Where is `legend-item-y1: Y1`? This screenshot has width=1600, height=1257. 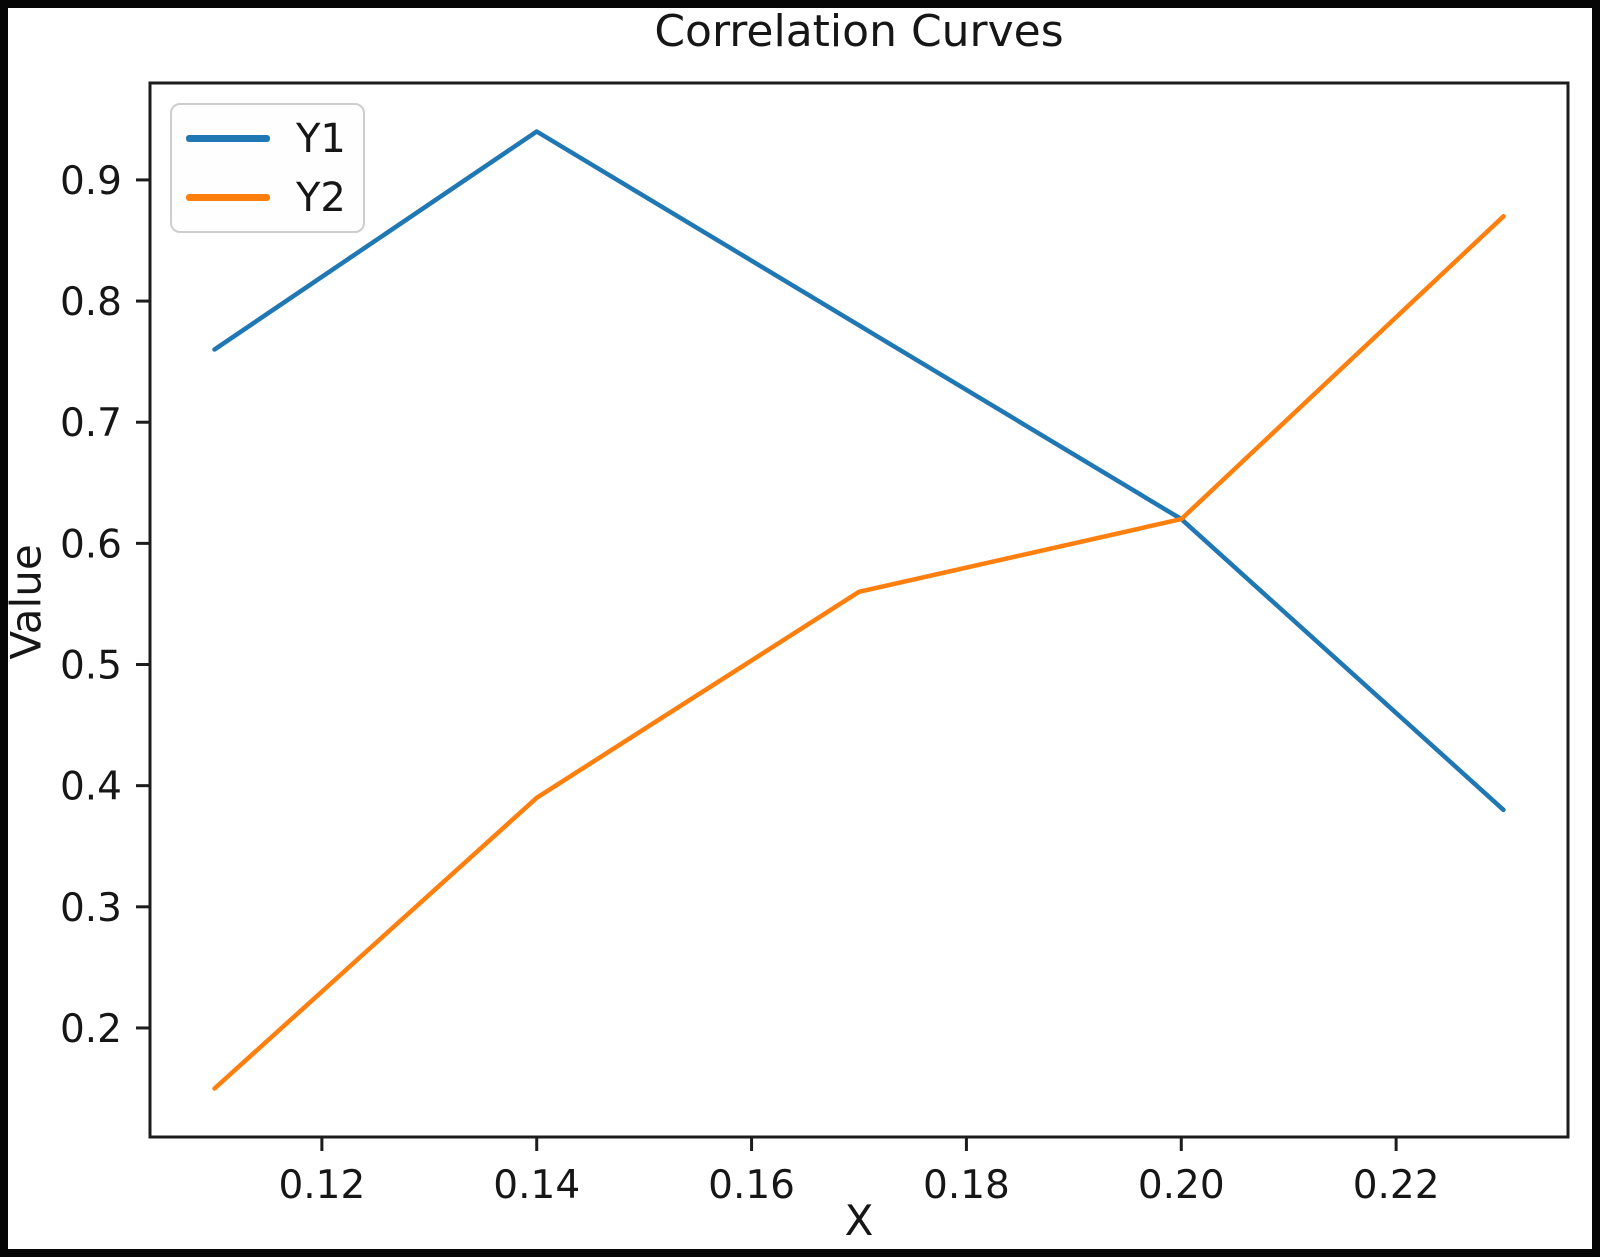
legend-item-y1: Y1 is located at coordinates (267, 139).